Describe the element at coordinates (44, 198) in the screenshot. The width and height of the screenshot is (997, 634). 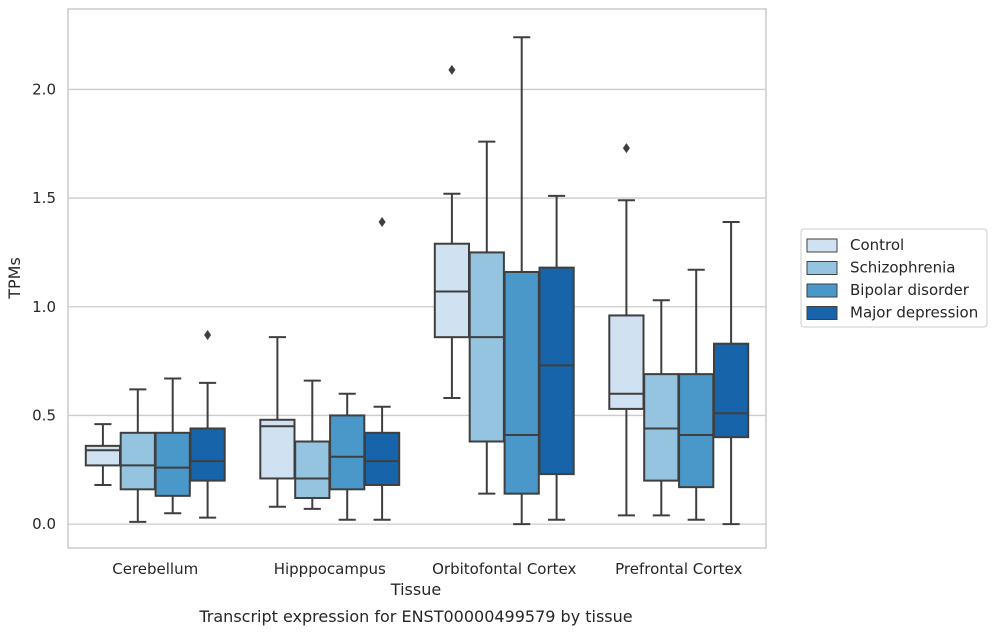
I see `y-tick-label: 1.5` at that location.